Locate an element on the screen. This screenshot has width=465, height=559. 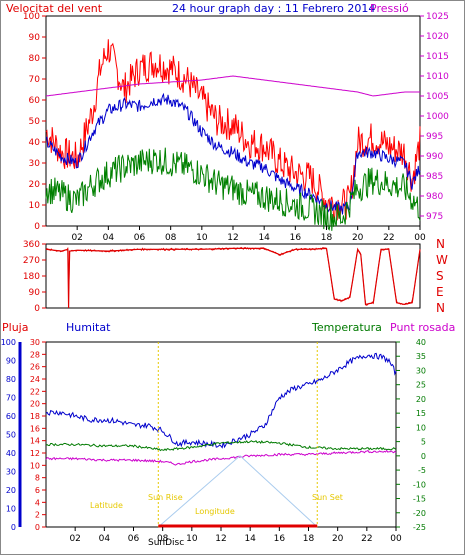
wind-ytick-label: 90 is located at coordinates (35, 38).